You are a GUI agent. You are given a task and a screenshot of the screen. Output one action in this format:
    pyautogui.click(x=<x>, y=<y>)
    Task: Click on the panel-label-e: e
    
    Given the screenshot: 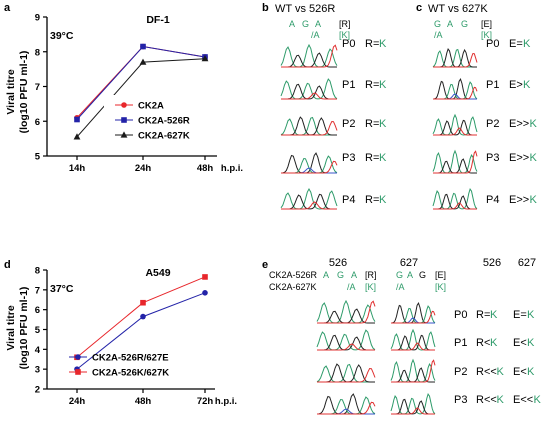 What is the action you would take?
    pyautogui.click(x=265, y=265)
    